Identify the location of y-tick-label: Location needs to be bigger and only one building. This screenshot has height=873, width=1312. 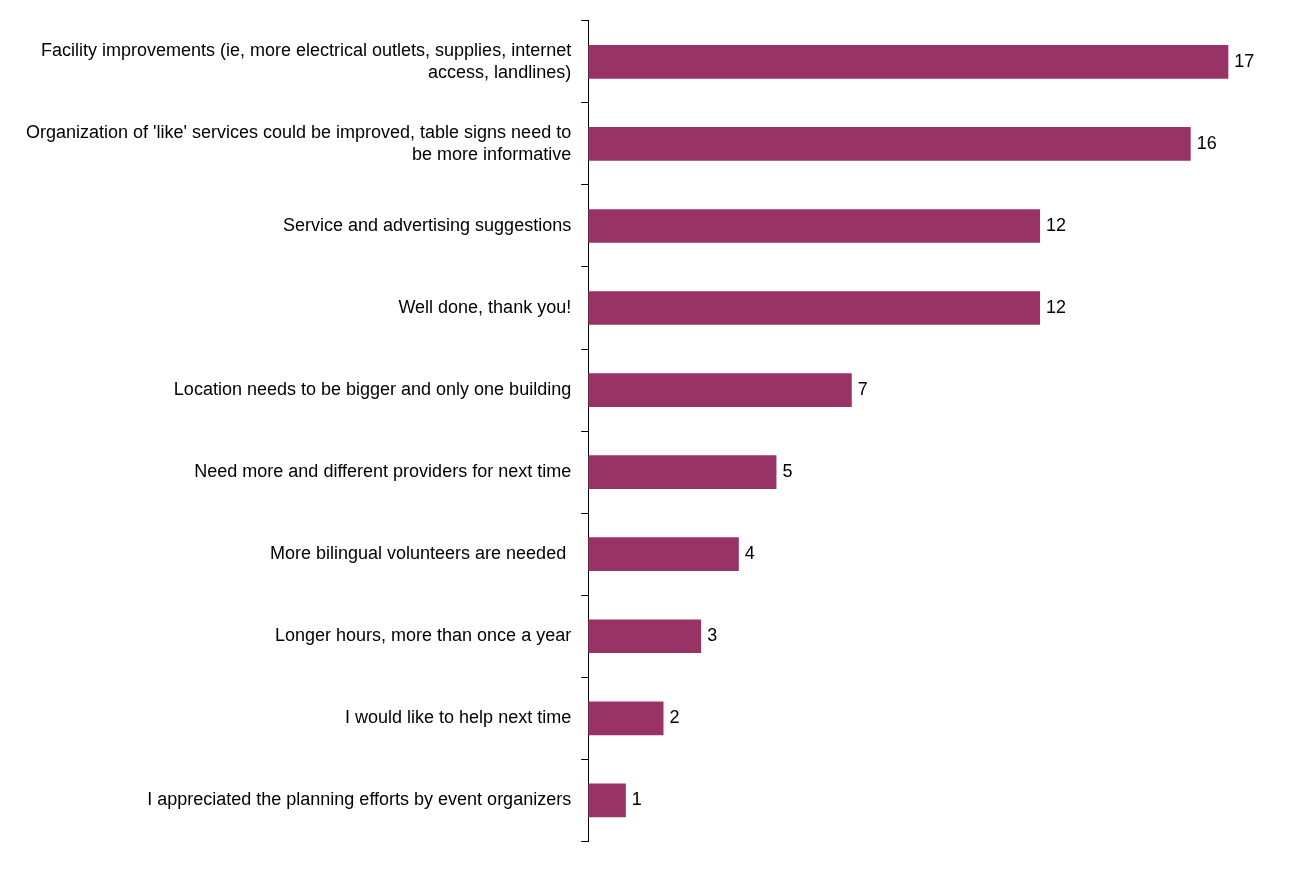
(372, 389).